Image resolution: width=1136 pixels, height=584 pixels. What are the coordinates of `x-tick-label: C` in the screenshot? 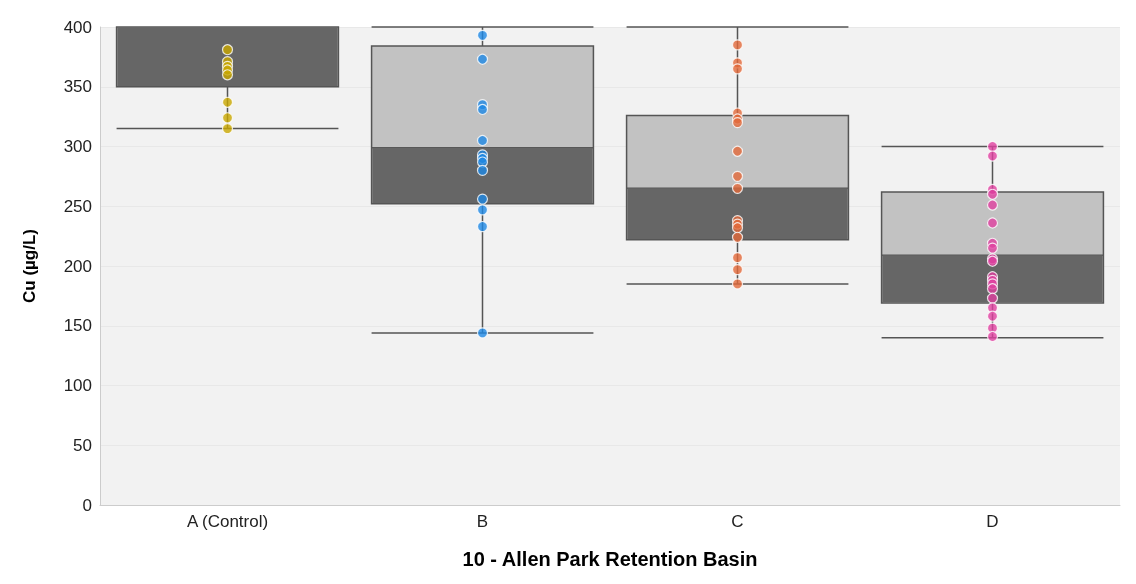 It's located at (737, 521).